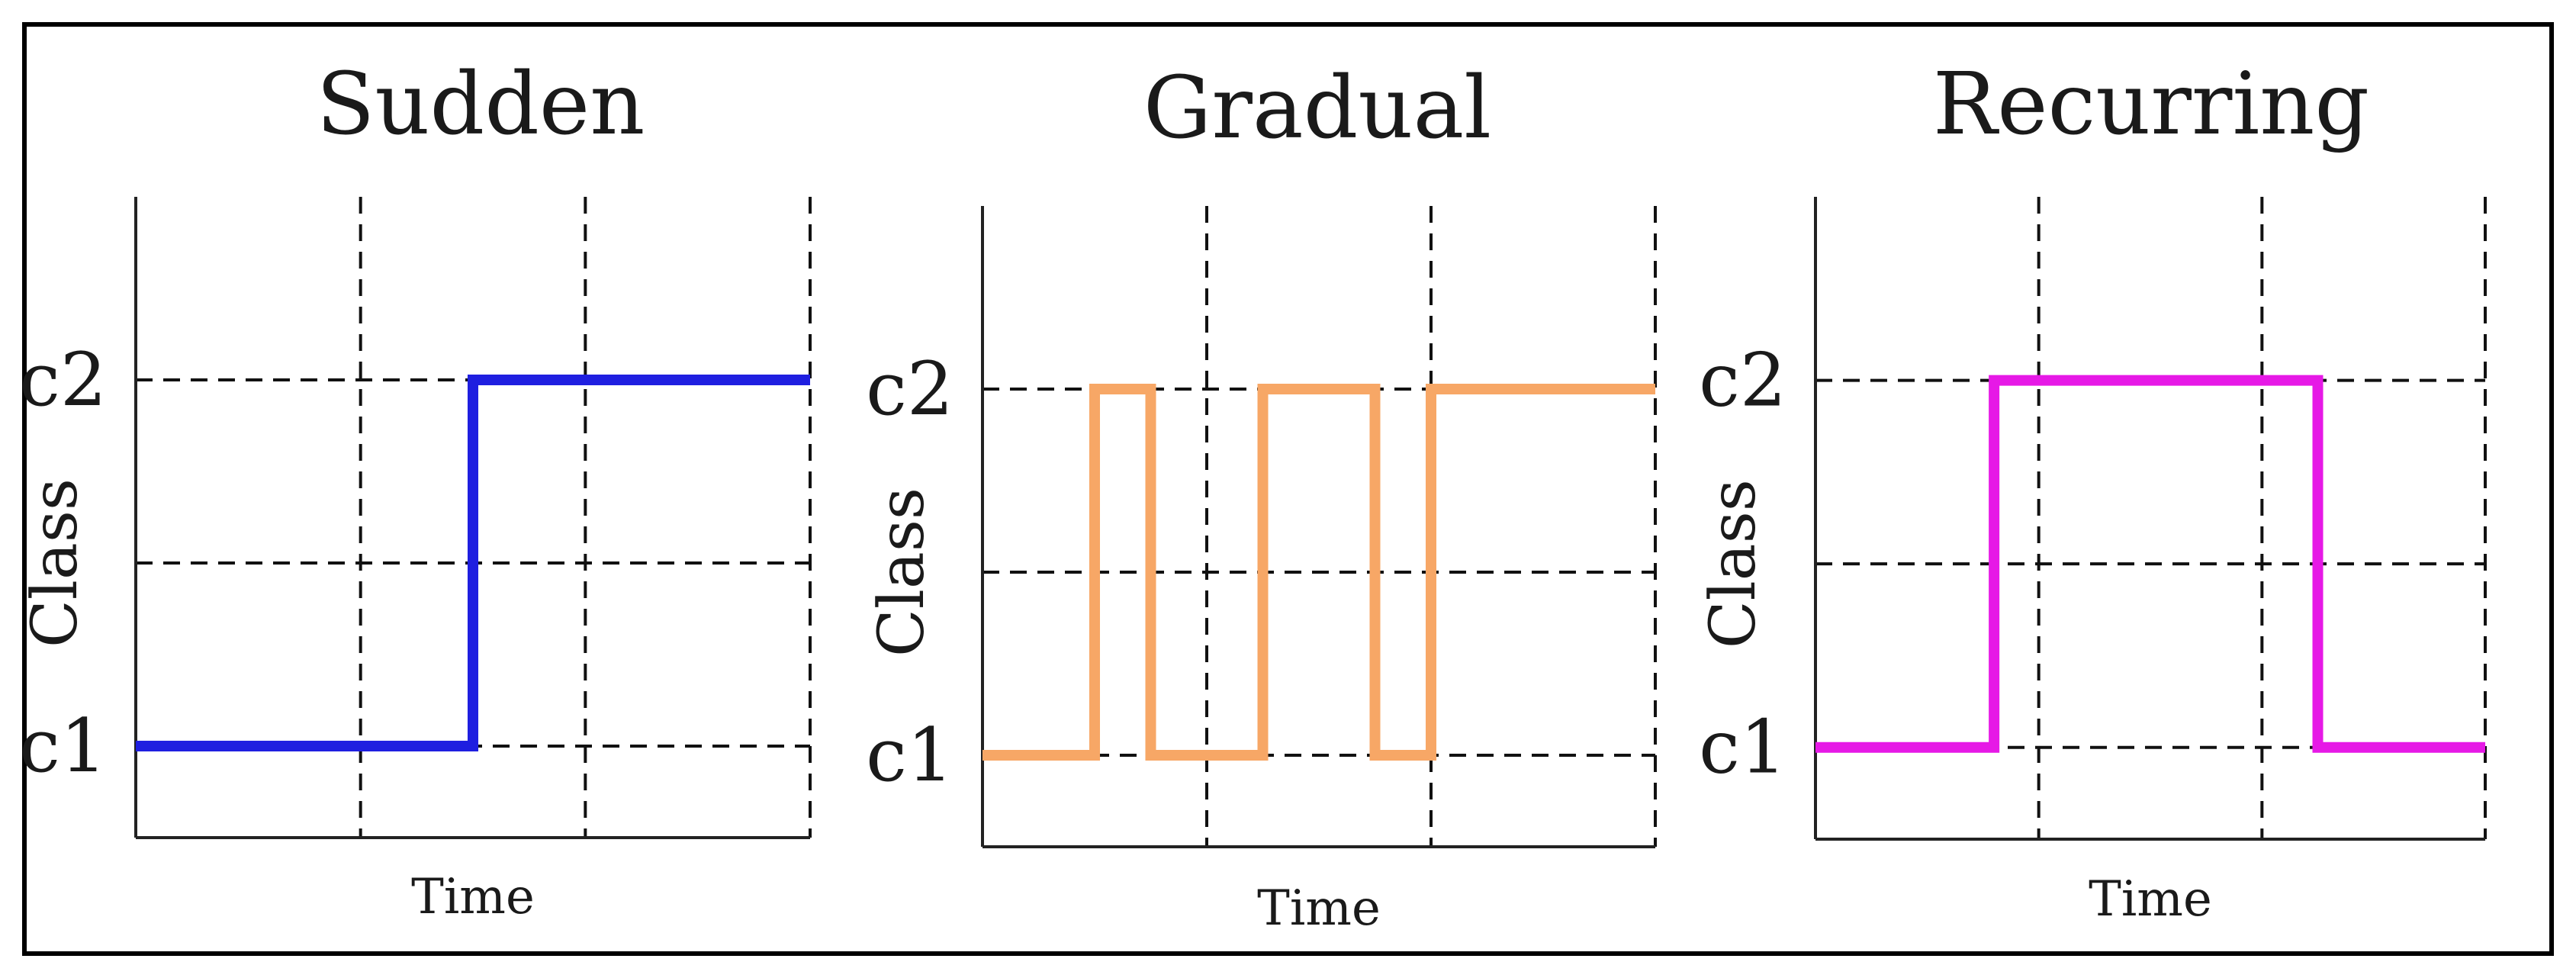 Image resolution: width=2576 pixels, height=978 pixels. I want to click on chart-title: Gradual, so click(1317, 108).